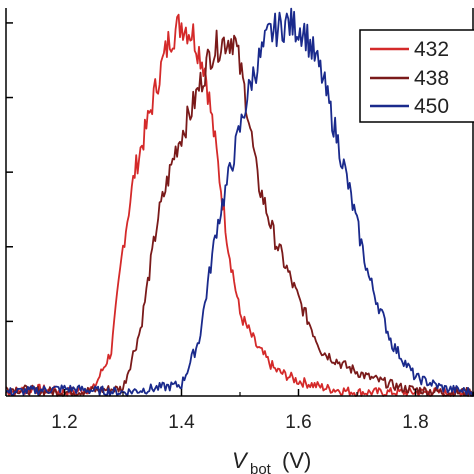 This screenshot has width=474, height=474. I want to click on y-ticks, so click(9, 172).